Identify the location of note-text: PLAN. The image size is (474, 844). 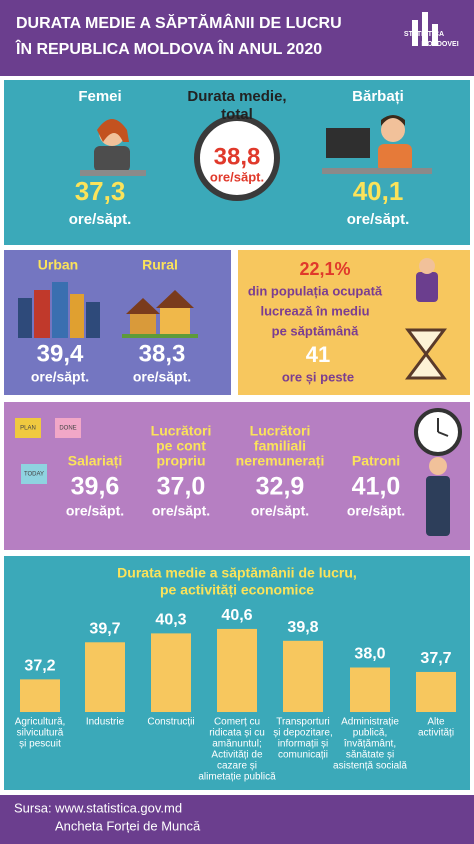
(28, 429).